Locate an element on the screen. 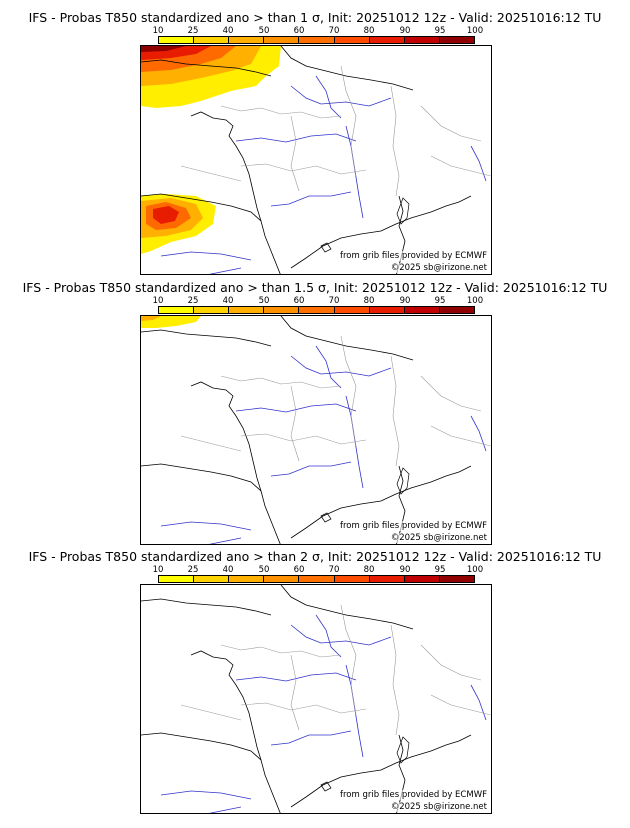  probability-area-southwest is located at coordinates (178, 224).